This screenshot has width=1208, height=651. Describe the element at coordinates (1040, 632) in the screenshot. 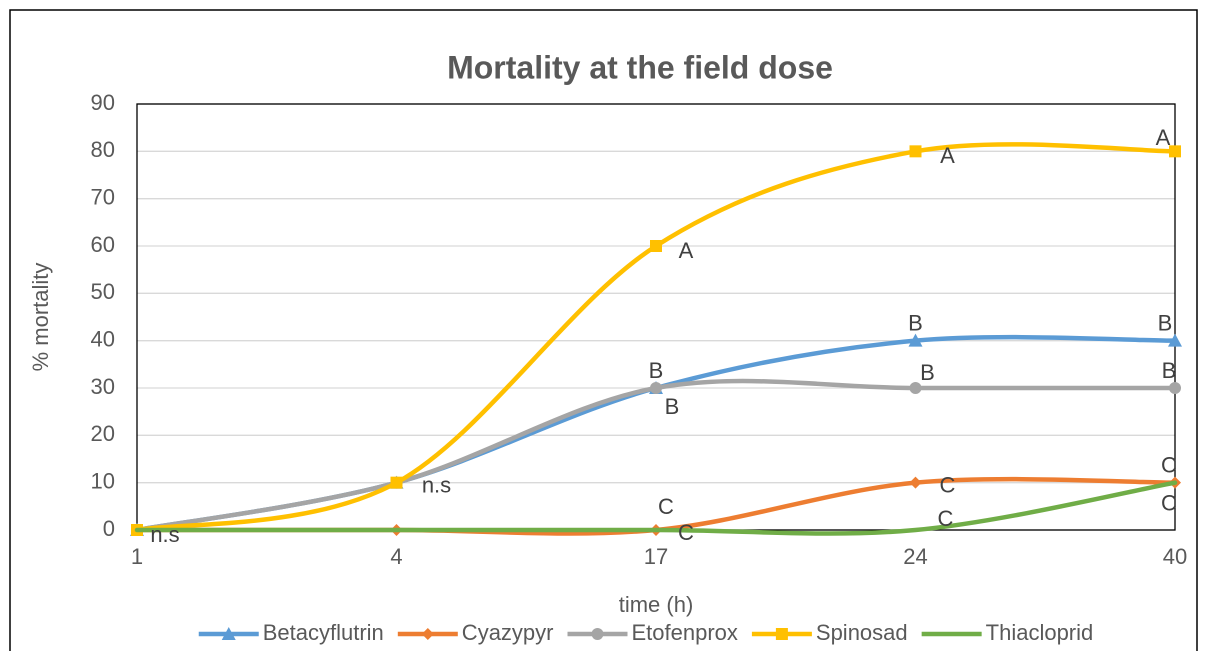

I see `legend-label: Thiacloprid` at that location.